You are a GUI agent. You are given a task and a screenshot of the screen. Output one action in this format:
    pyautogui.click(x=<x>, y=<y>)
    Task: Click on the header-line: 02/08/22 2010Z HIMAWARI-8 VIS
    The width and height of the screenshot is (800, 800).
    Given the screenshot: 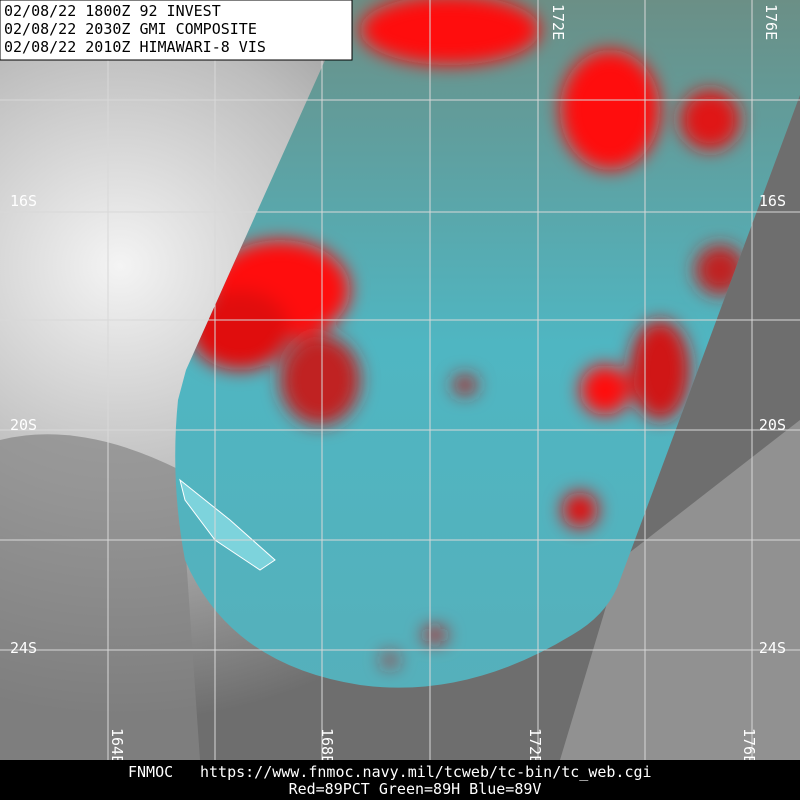 What is the action you would take?
    pyautogui.click(x=135, y=47)
    